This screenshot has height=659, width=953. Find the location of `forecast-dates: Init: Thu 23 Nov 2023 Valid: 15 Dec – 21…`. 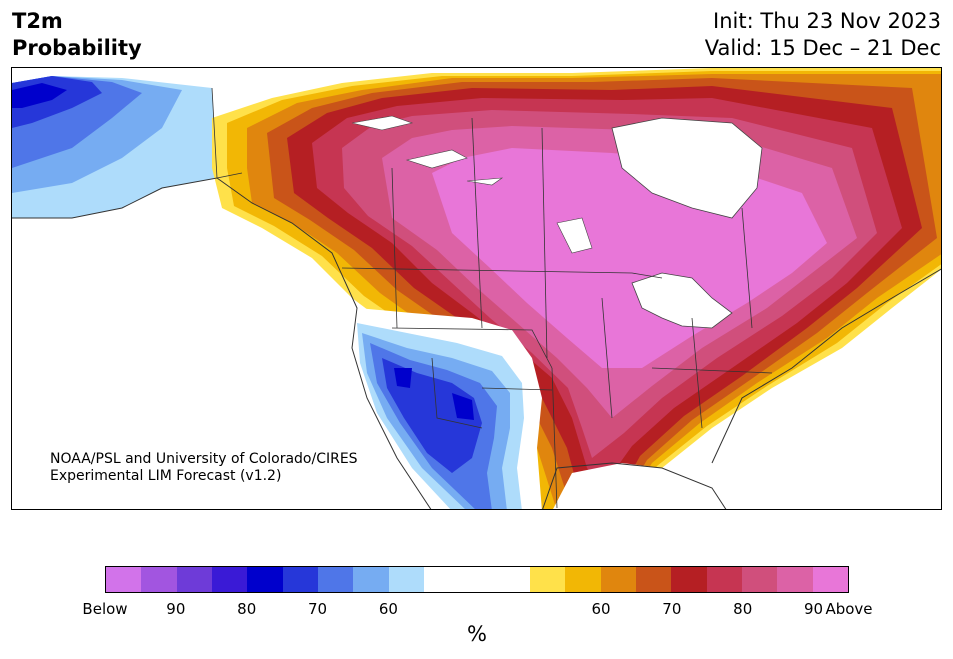

forecast-dates: Init: Thu 23 Nov 2023 Valid: 15 Dec – 21… is located at coordinates (823, 35).